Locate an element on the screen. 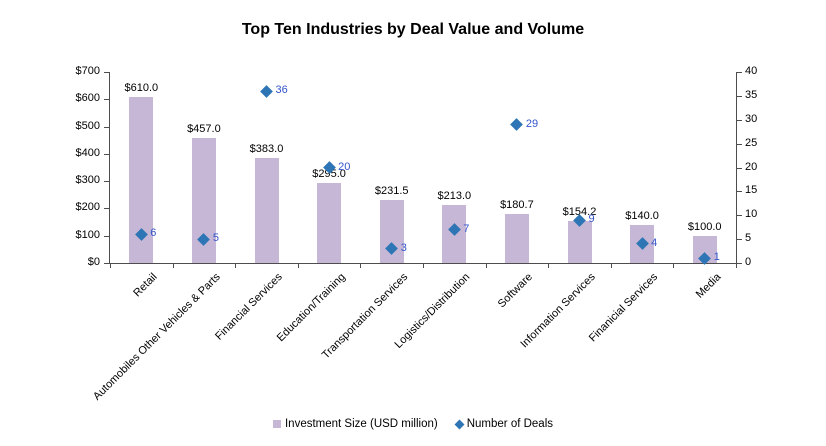  deal-label: 29 is located at coordinates (532, 123).